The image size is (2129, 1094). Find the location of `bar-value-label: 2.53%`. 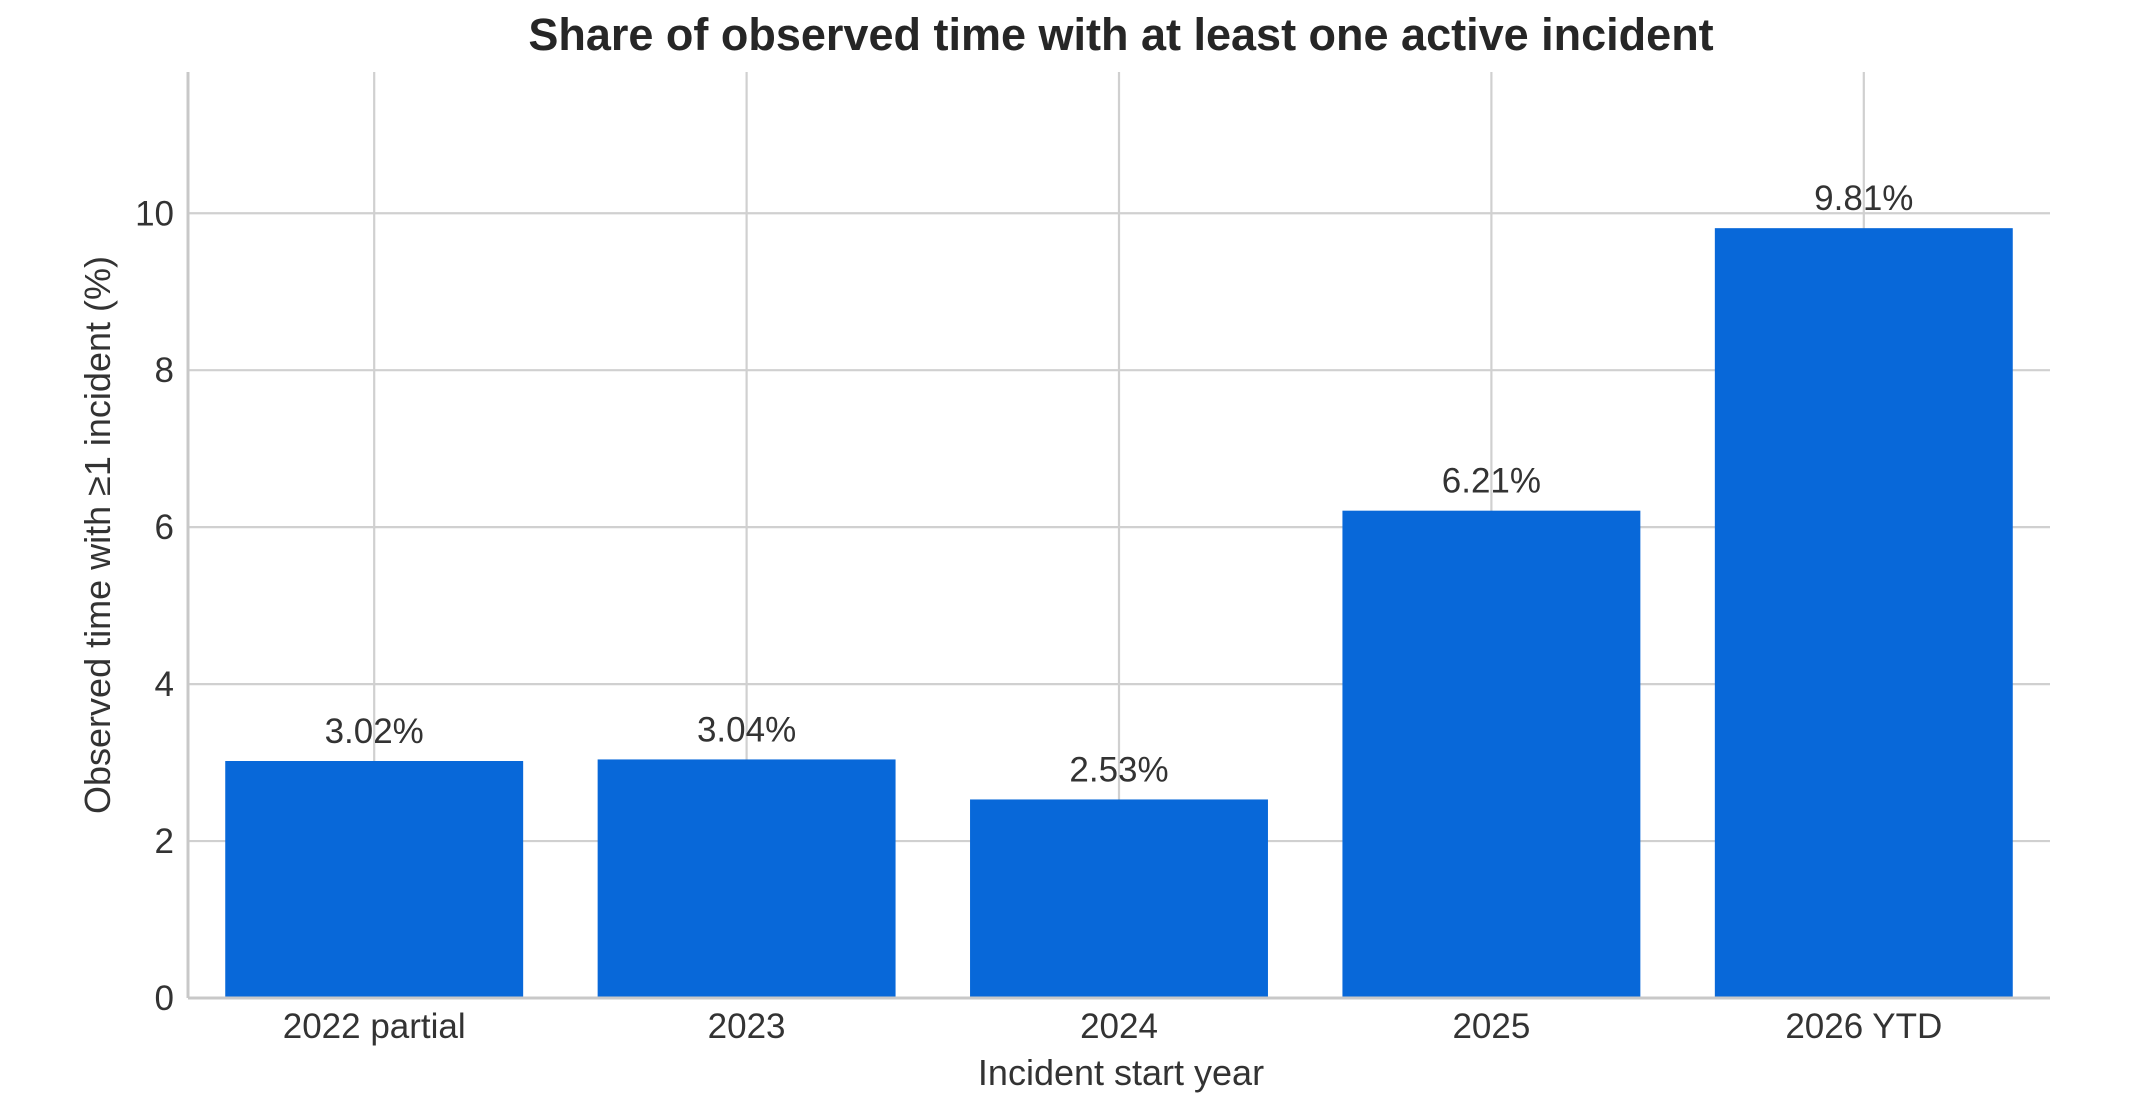

bar-value-label: 2.53% is located at coordinates (1118, 769).